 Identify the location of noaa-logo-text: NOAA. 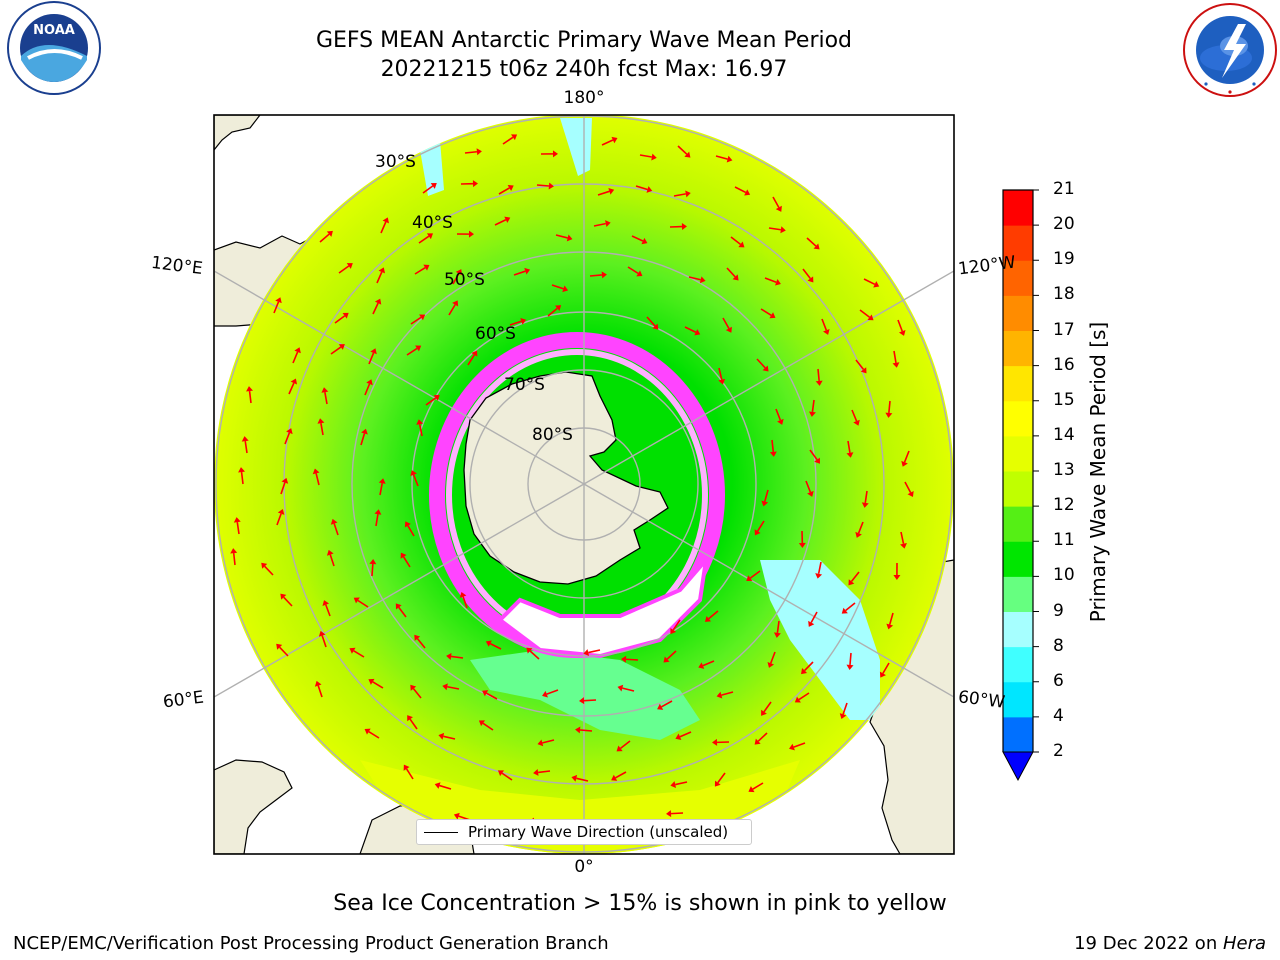
(54, 30).